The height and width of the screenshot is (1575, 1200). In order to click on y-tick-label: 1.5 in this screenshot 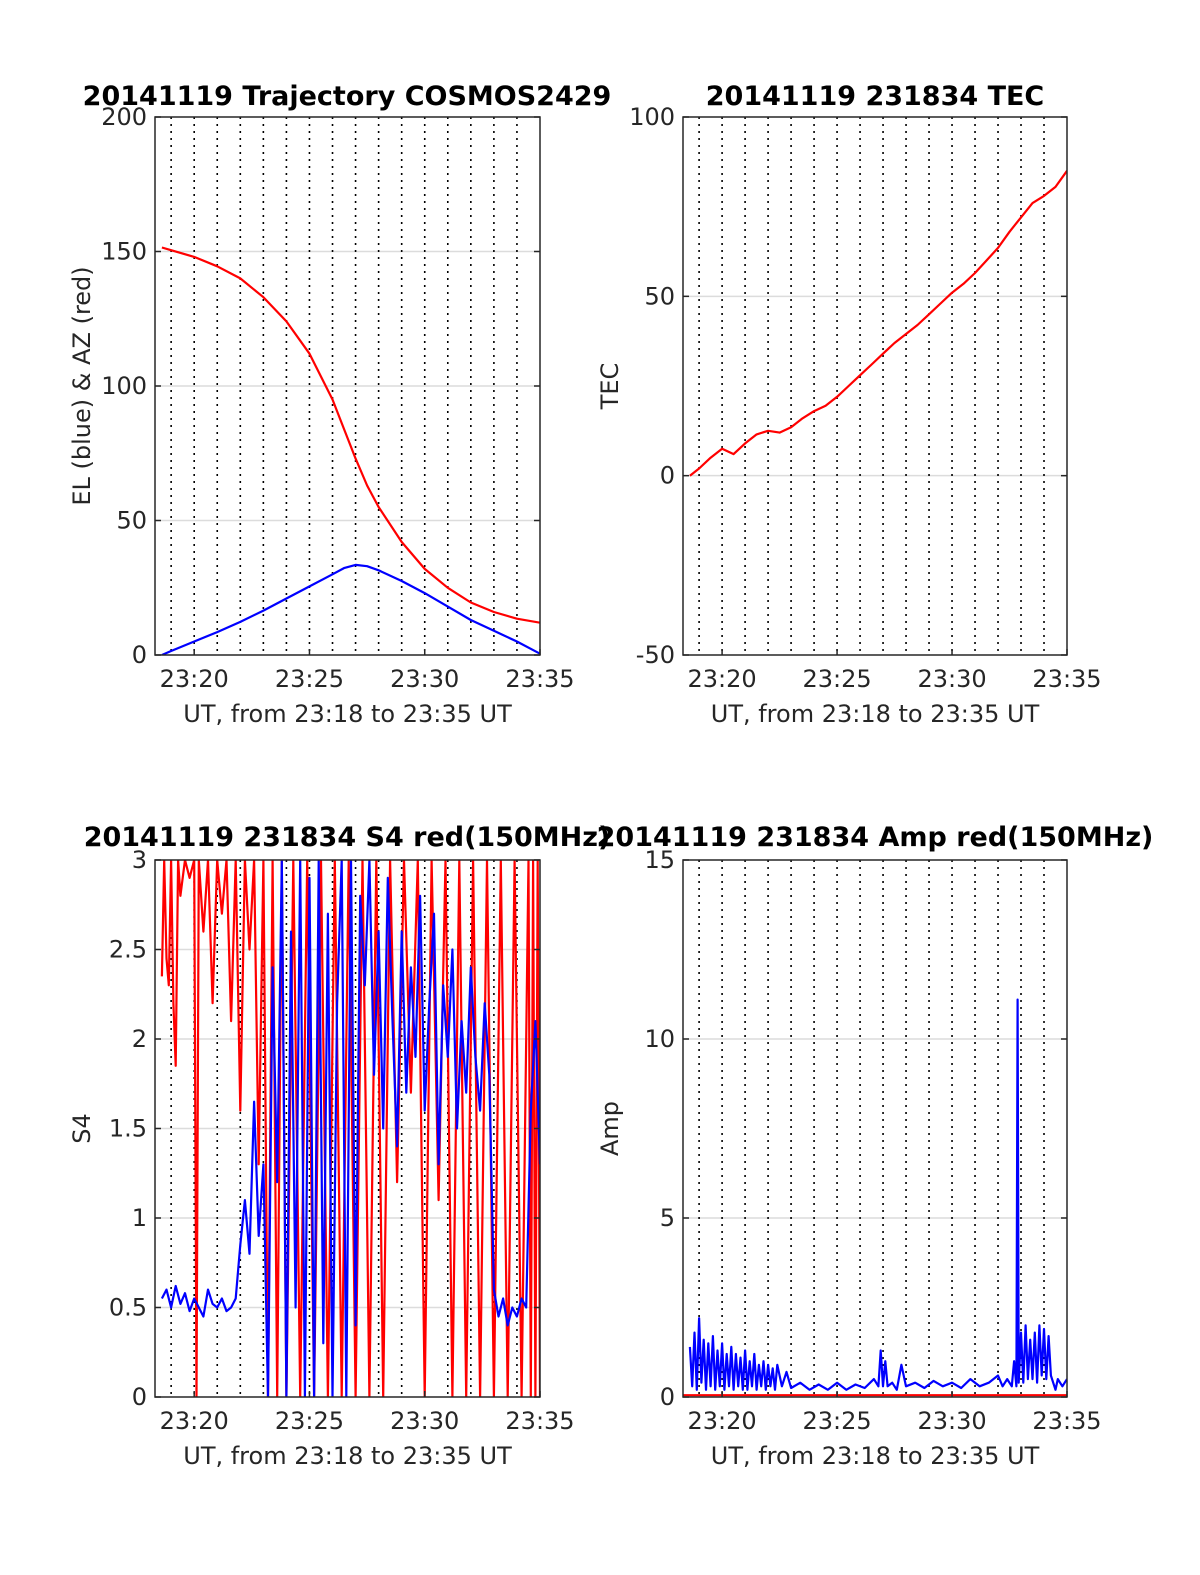, I will do `click(128, 1129)`.